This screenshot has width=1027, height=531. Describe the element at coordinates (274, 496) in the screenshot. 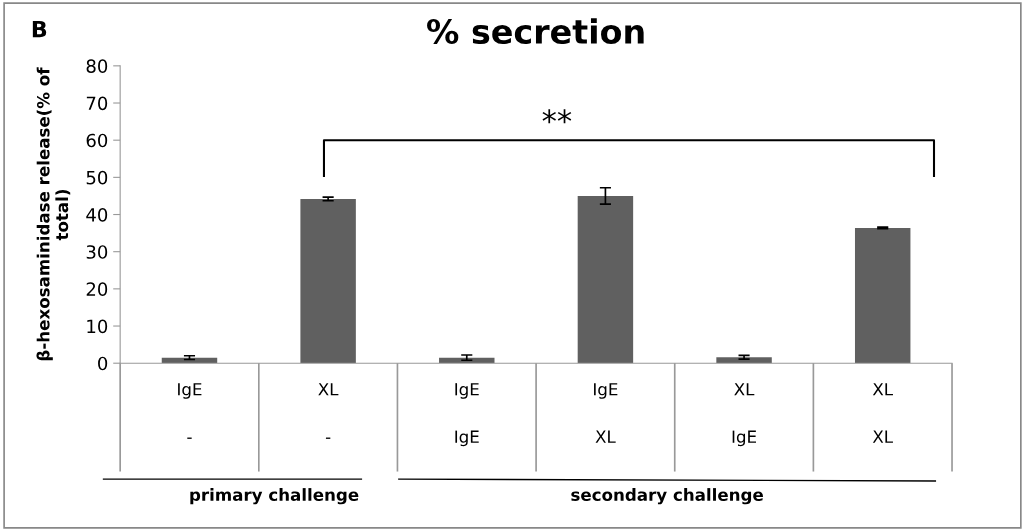

I see `text: primary challenge` at that location.